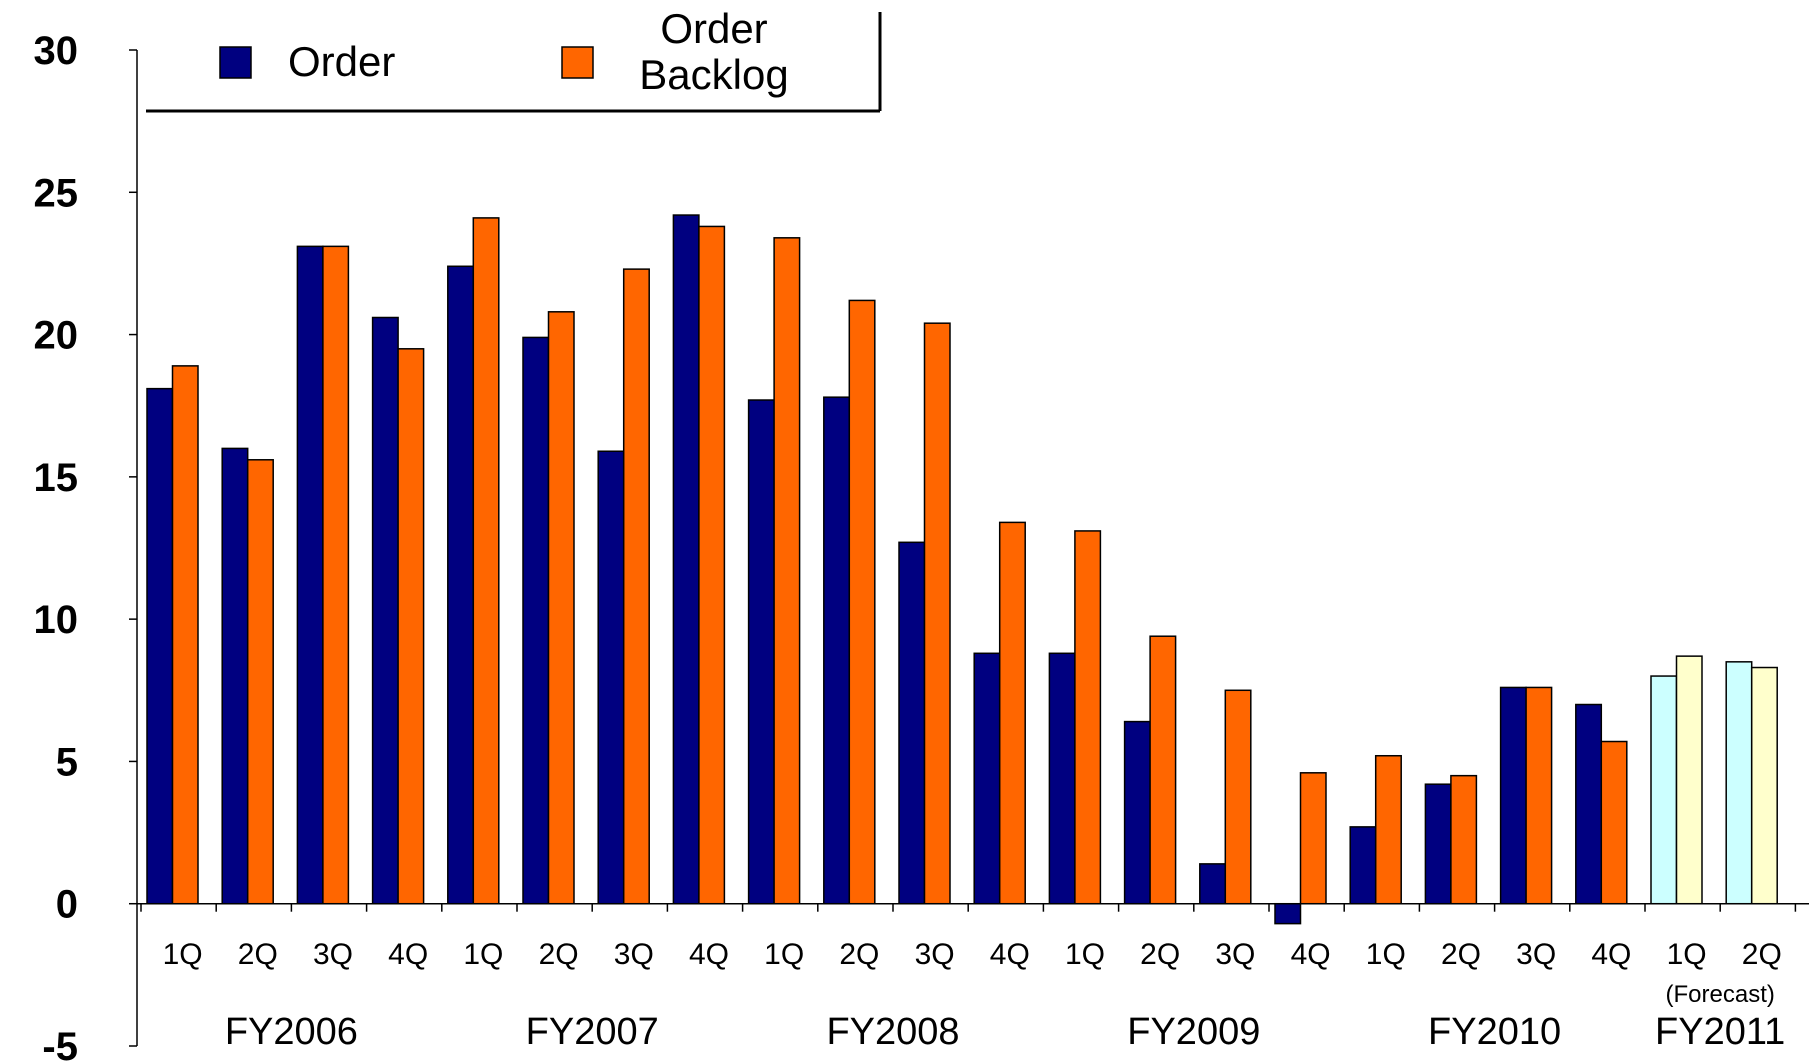 The width and height of the screenshot is (1809, 1061). Describe the element at coordinates (235, 62) in the screenshot. I see `legend-order-swatch` at that location.